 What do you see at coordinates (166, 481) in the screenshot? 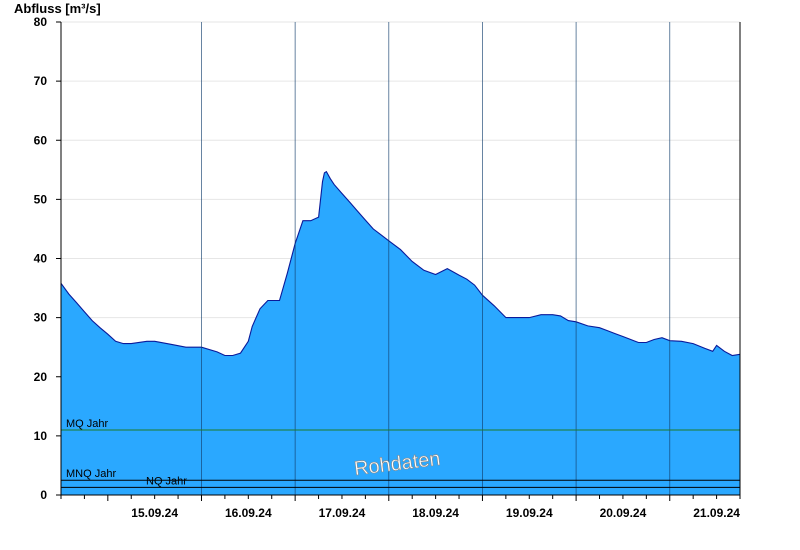
I see `reference-label-2: NQ Jahr` at bounding box center [166, 481].